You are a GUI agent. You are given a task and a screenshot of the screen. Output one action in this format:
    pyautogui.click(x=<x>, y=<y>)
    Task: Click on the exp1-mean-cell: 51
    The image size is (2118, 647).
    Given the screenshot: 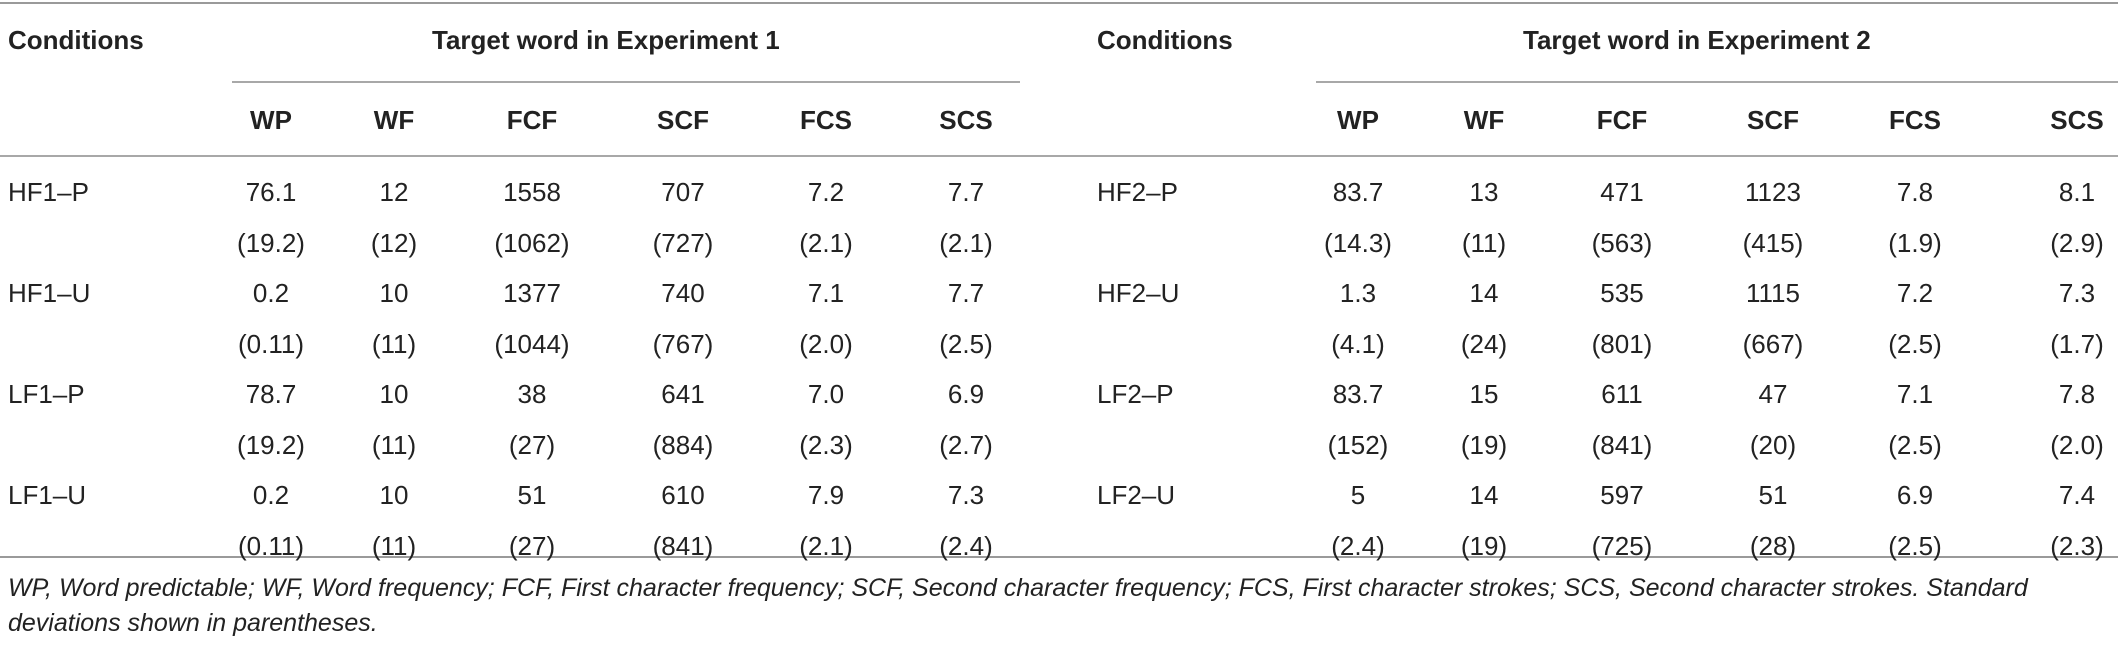 What is the action you would take?
    pyautogui.click(x=532, y=495)
    